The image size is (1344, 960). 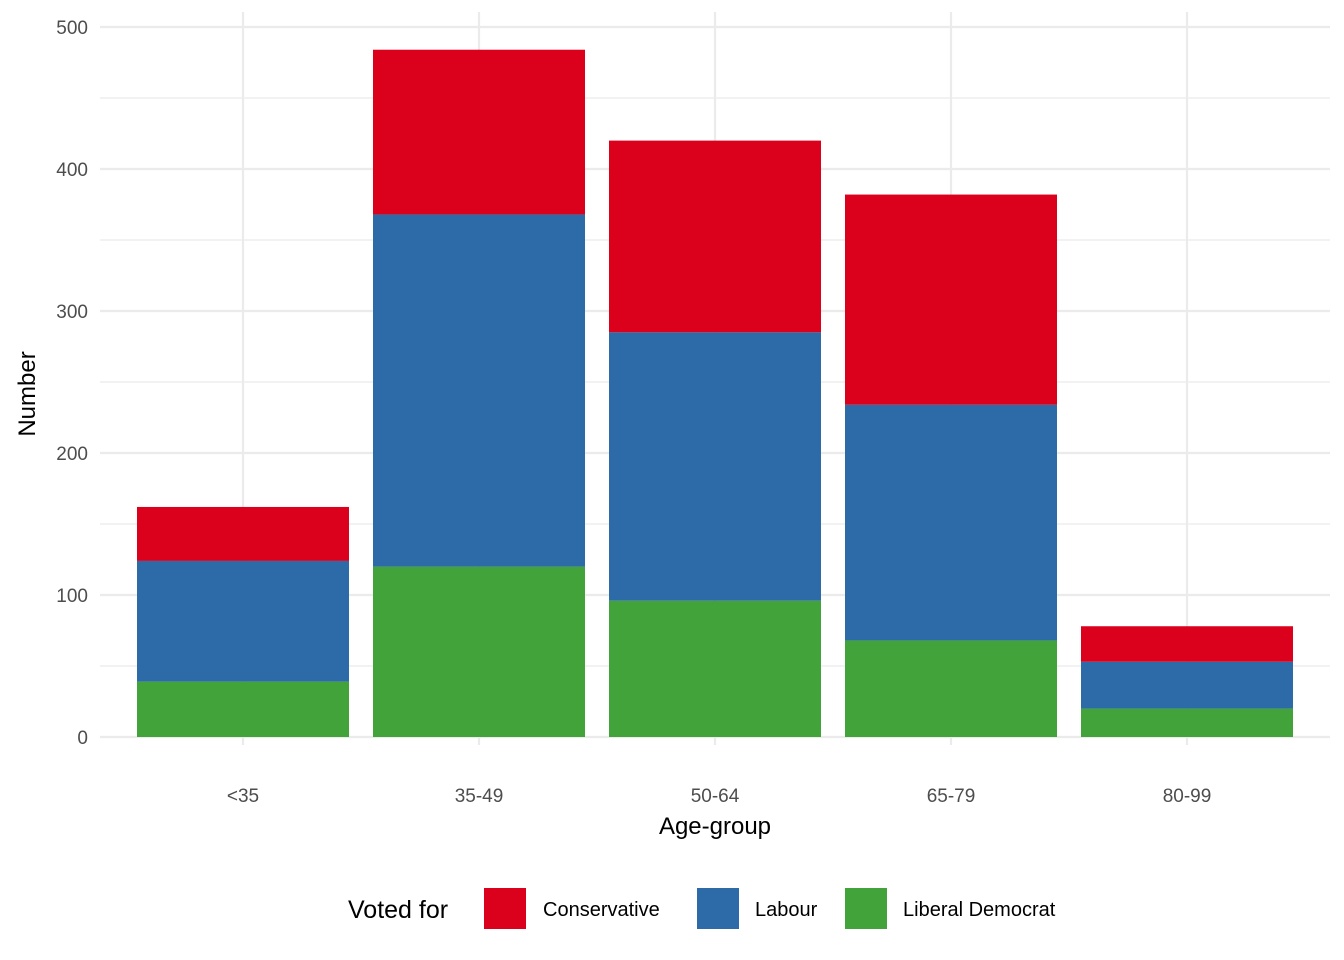 I want to click on legend-title: Voted for, so click(x=398, y=910).